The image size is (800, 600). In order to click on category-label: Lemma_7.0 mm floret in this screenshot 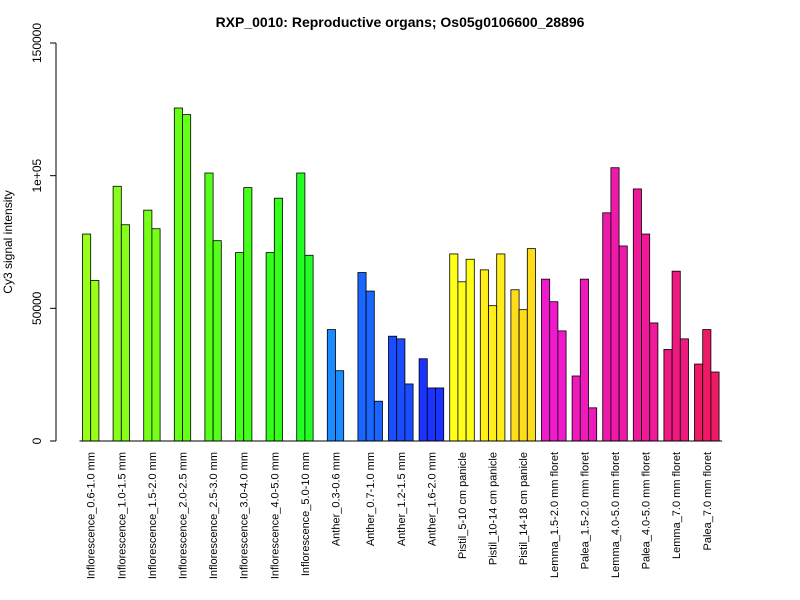, I will do `click(677, 505)`.